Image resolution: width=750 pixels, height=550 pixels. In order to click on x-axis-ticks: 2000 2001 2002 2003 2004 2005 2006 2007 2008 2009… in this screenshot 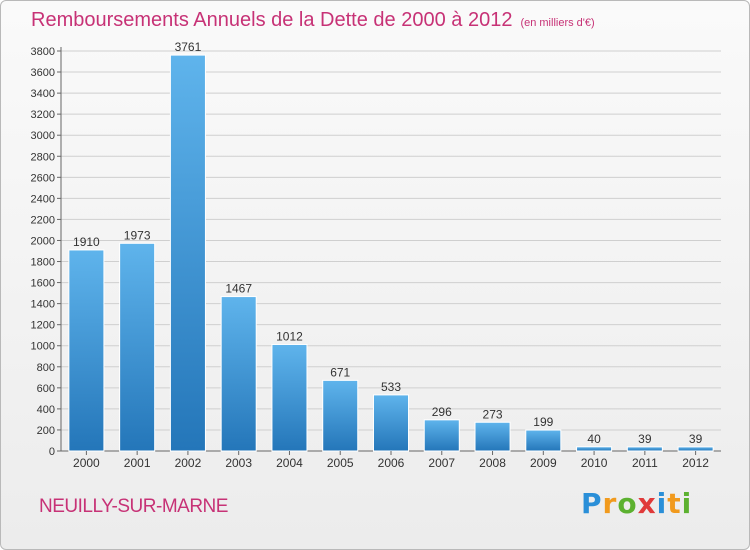, I will do `click(391, 460)`.